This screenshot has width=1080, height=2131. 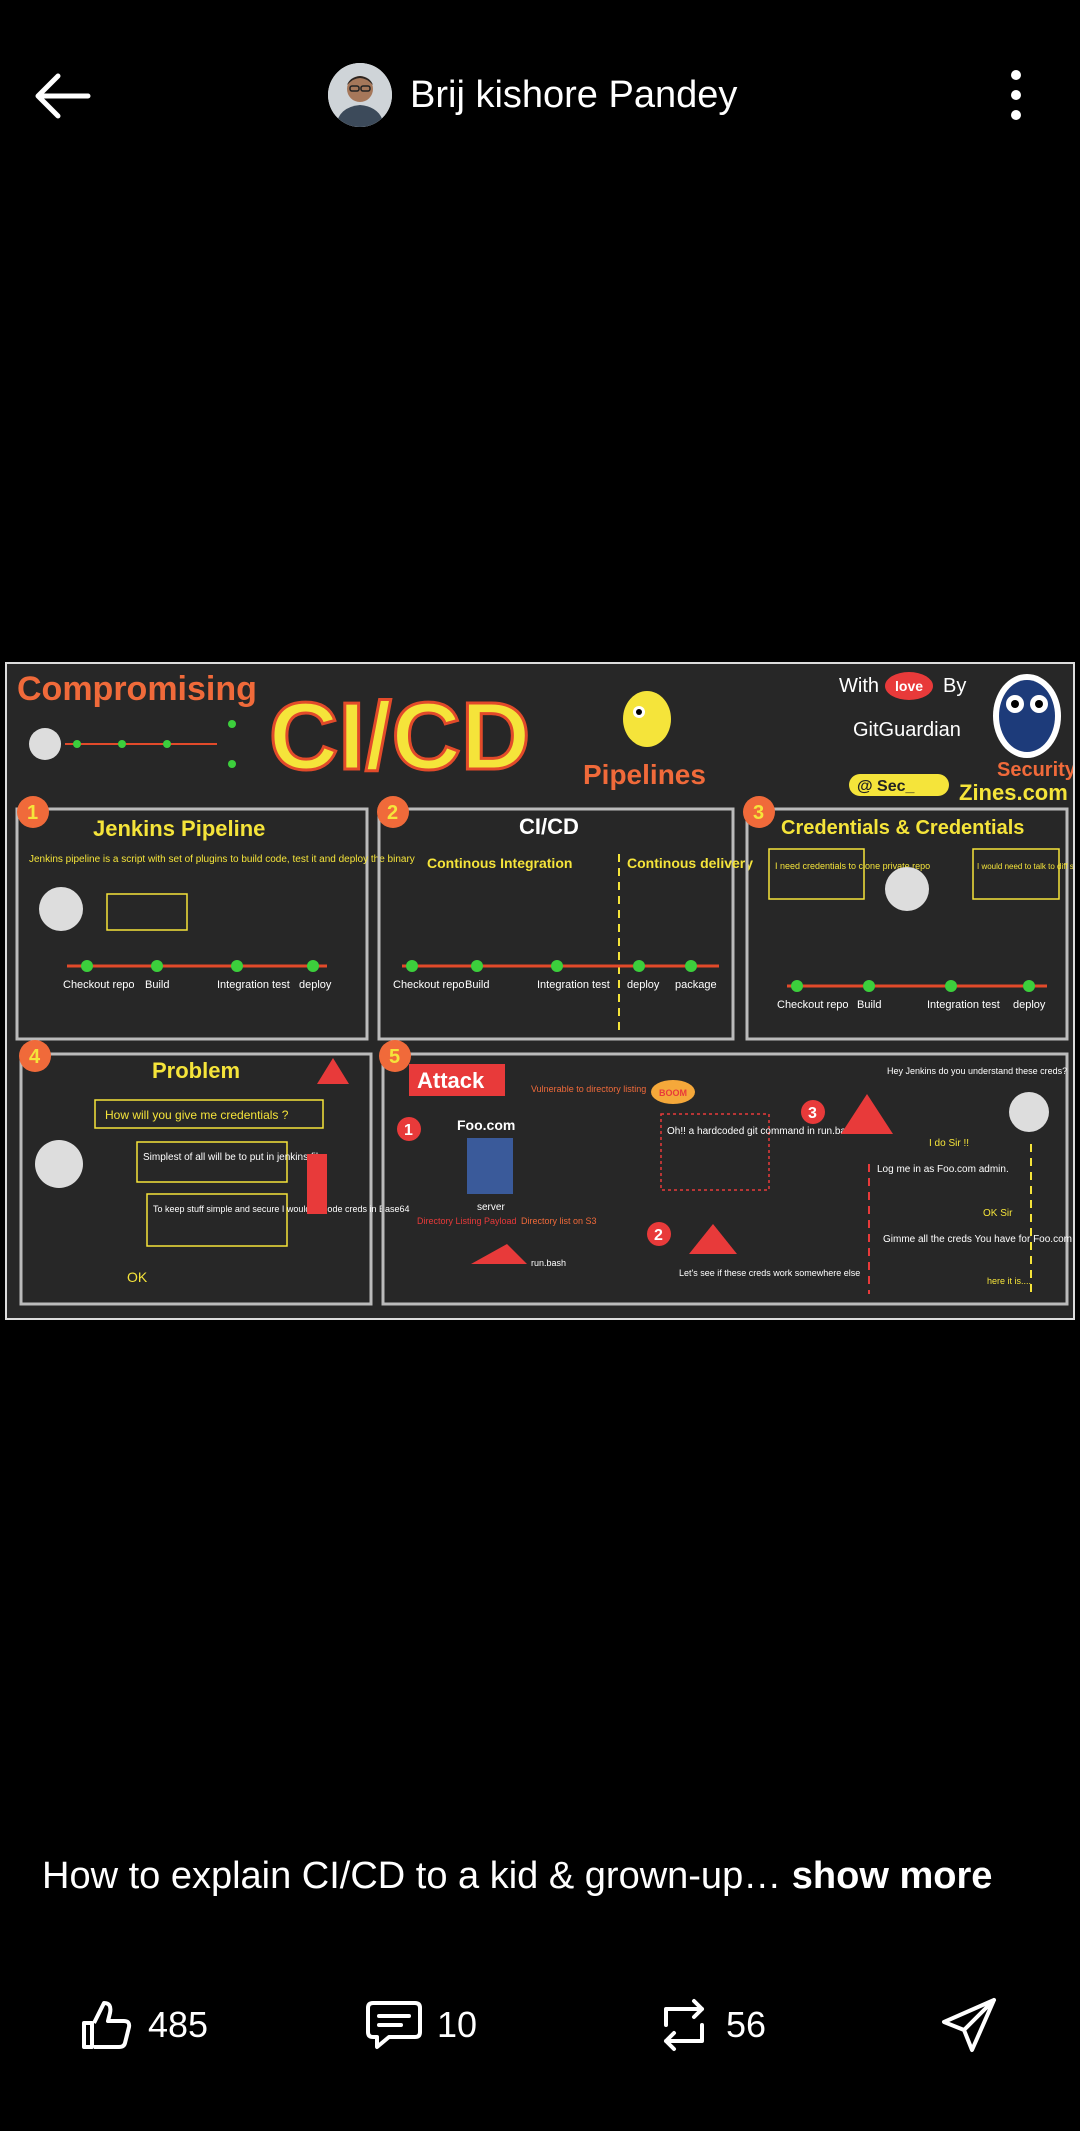 I want to click on repost-button: 56, so click(x=711, y=2025).